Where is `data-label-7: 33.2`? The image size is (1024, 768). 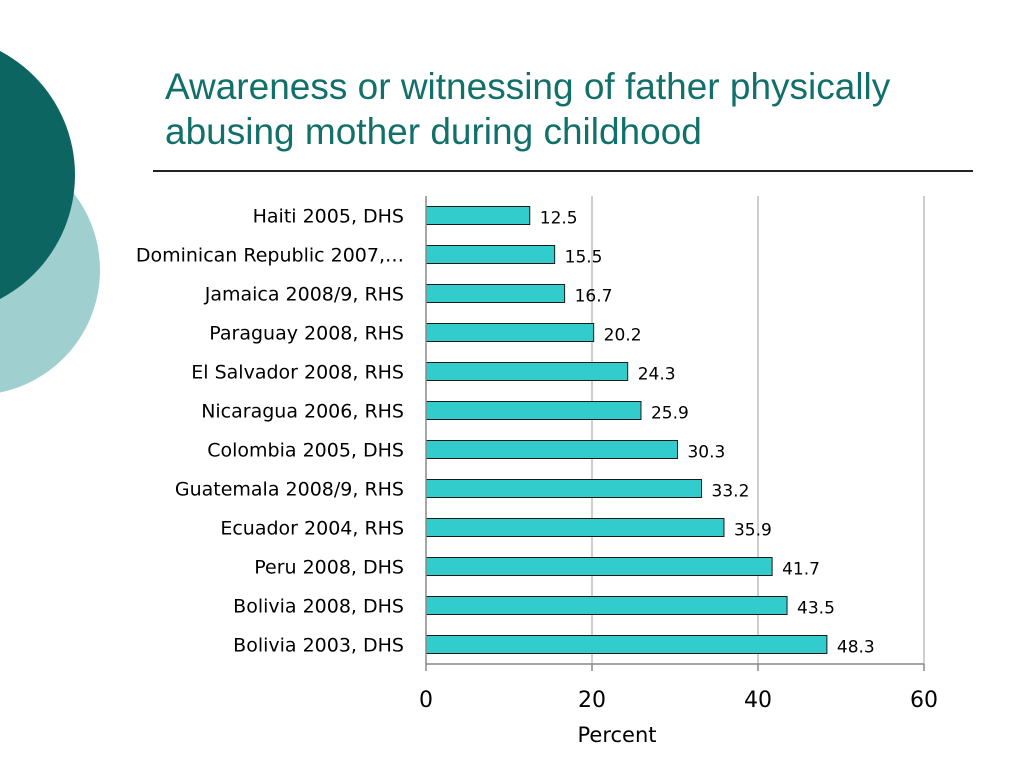
data-label-7: 33.2 is located at coordinates (731, 492).